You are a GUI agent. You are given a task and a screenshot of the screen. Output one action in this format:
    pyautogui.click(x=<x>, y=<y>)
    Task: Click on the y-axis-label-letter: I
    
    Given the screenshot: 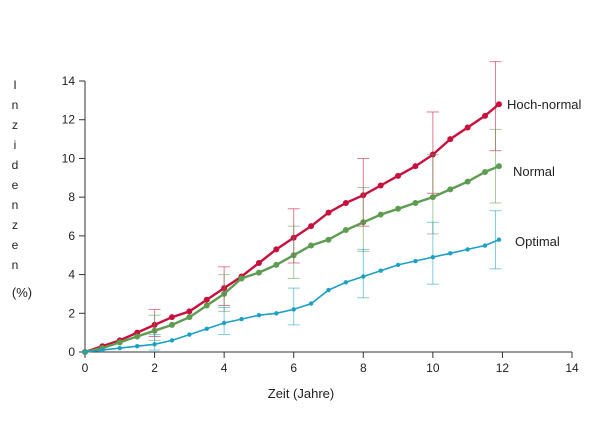 What is the action you would take?
    pyautogui.click(x=14, y=85)
    